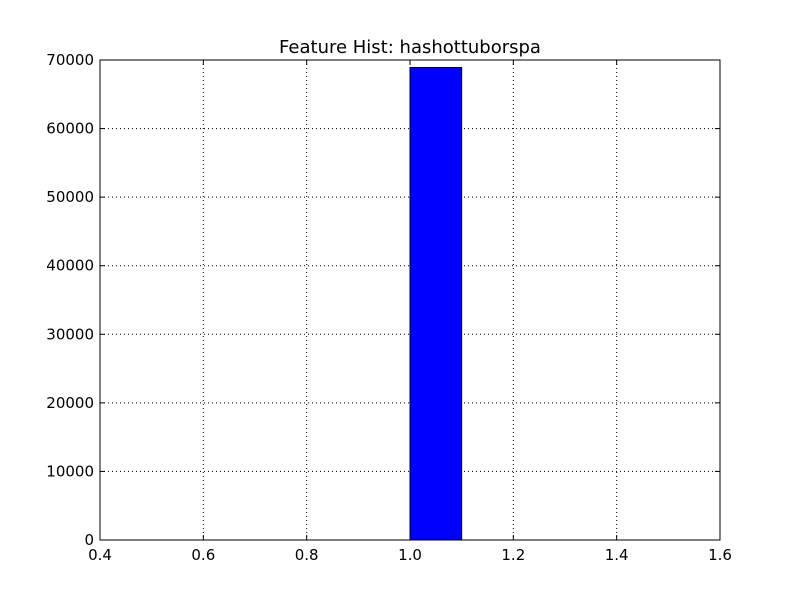 The width and height of the screenshot is (800, 600). I want to click on y-tick-label: 10000, so click(70, 471).